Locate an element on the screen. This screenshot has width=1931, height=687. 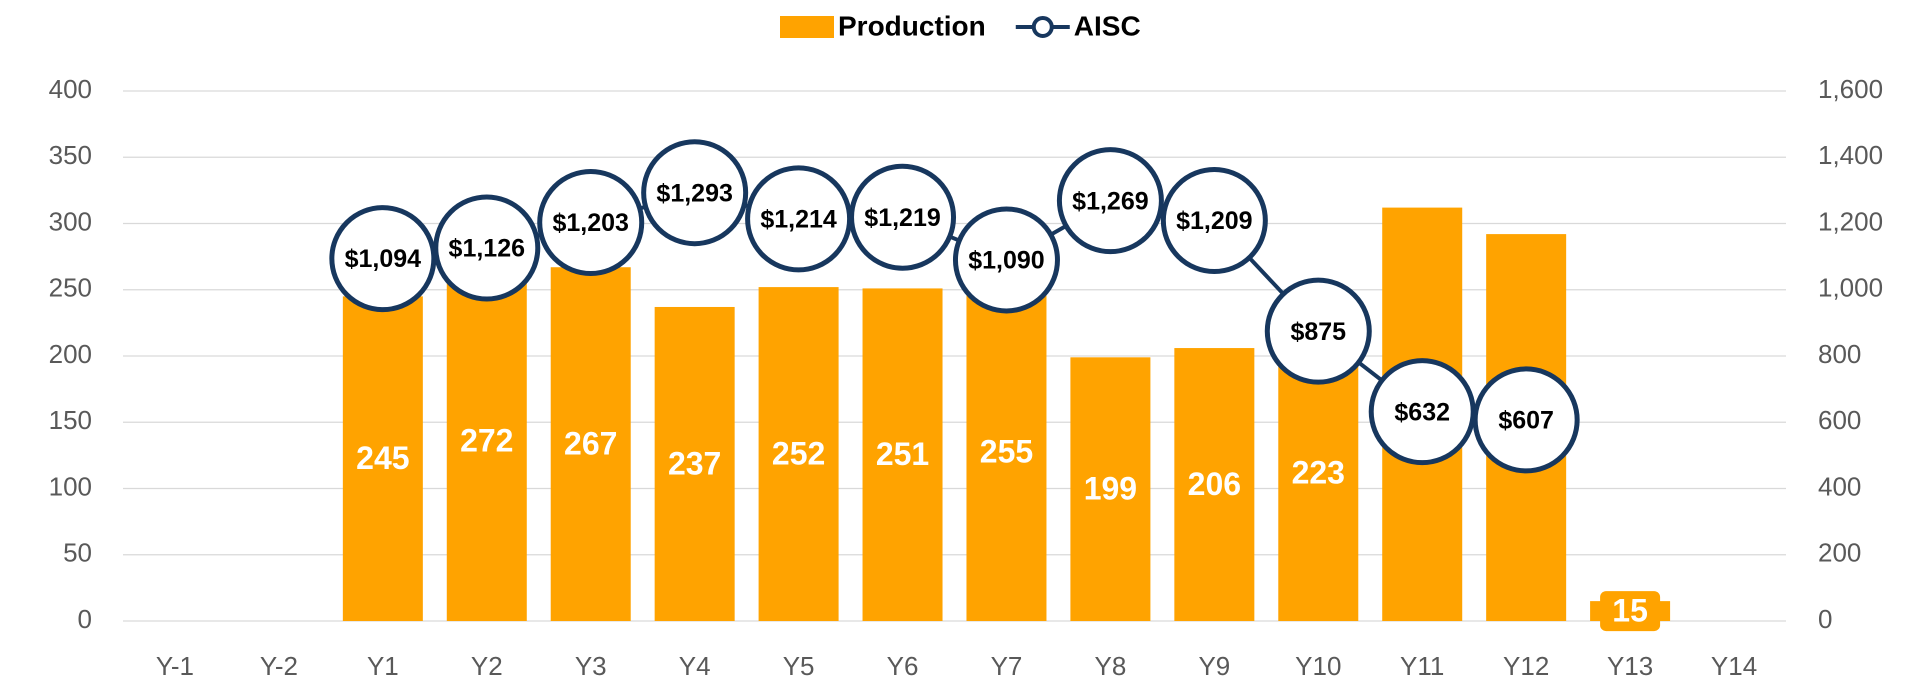
legend-label: Production is located at coordinates (912, 25).